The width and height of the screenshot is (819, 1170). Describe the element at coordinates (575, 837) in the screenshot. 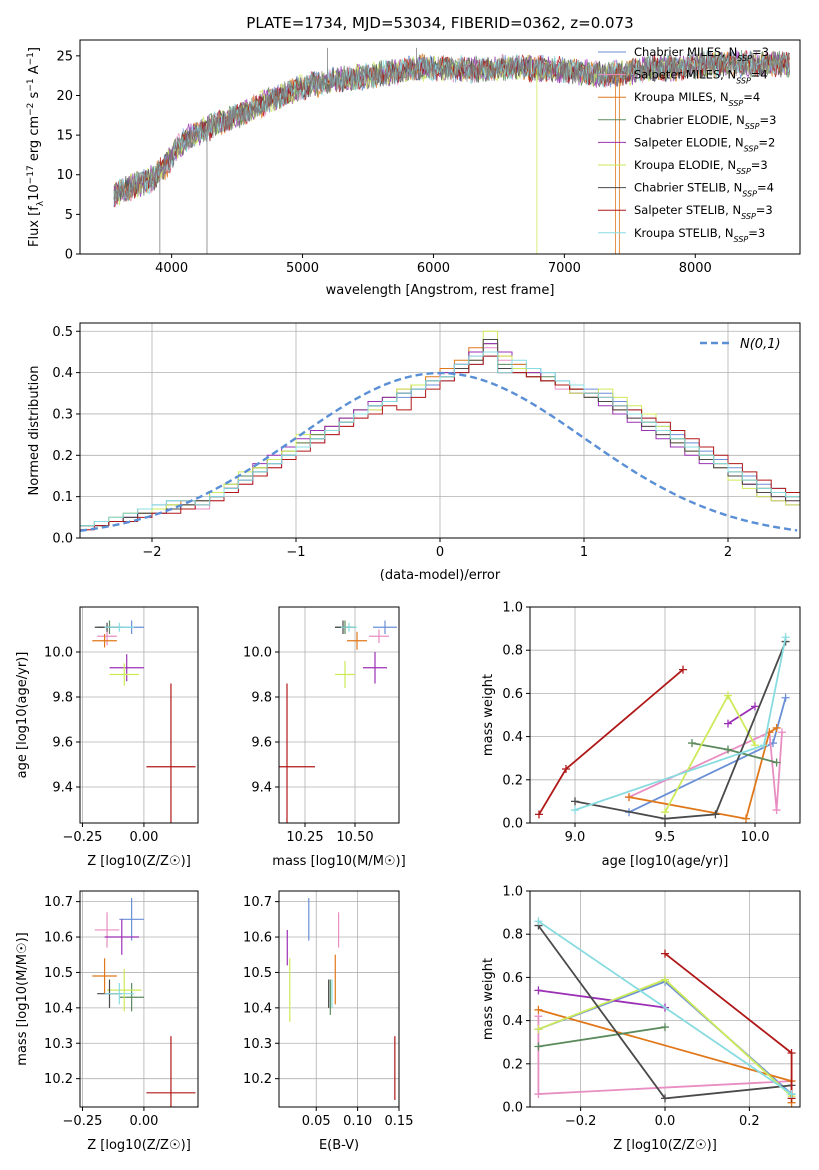

I see `x-tick-label: 9.0` at that location.